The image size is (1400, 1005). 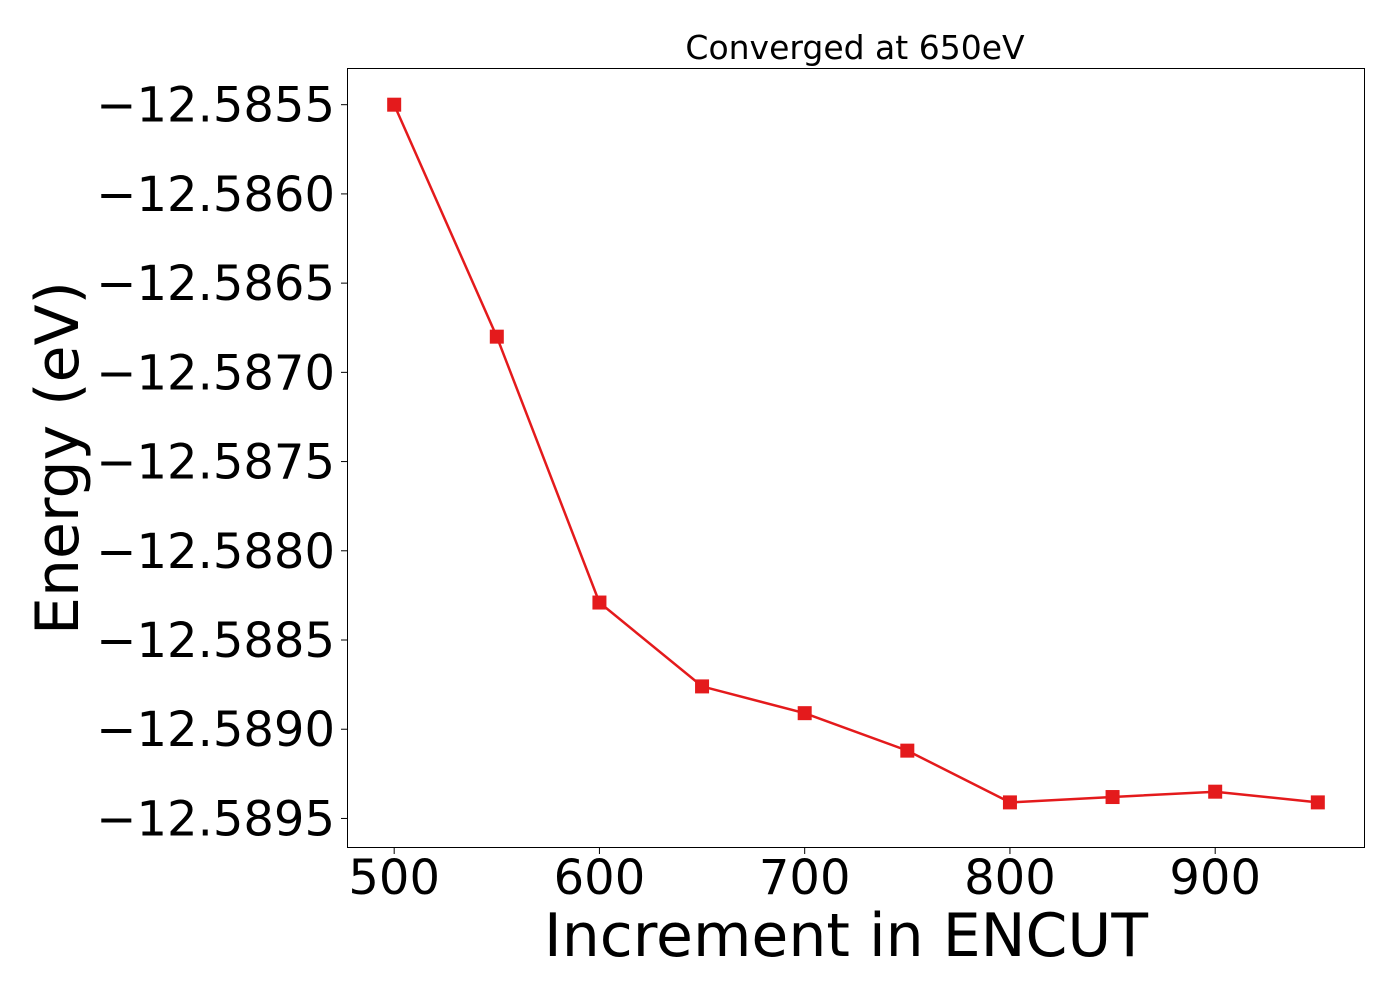 I want to click on x-tick-label: 900, so click(x=1215, y=878).